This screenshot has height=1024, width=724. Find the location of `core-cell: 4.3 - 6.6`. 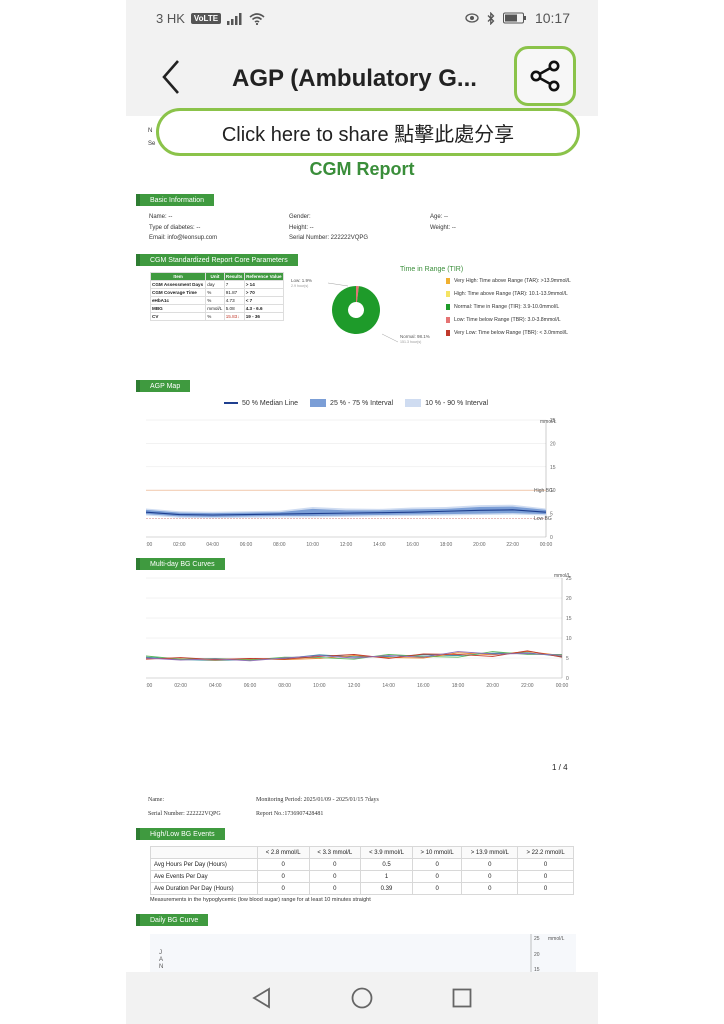

core-cell: 4.3 - 6.6 is located at coordinates (264, 308).